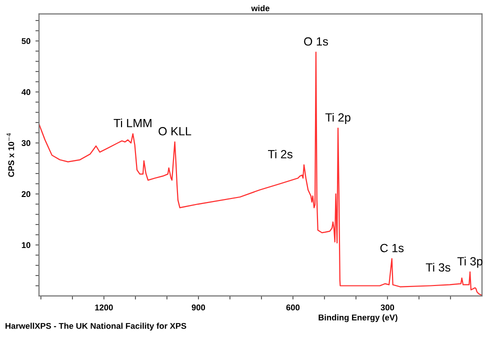 The image size is (500, 339). Describe the element at coordinates (96, 326) in the screenshot. I see `text: HarwellXPS - The UK National Facility for XPS` at that location.